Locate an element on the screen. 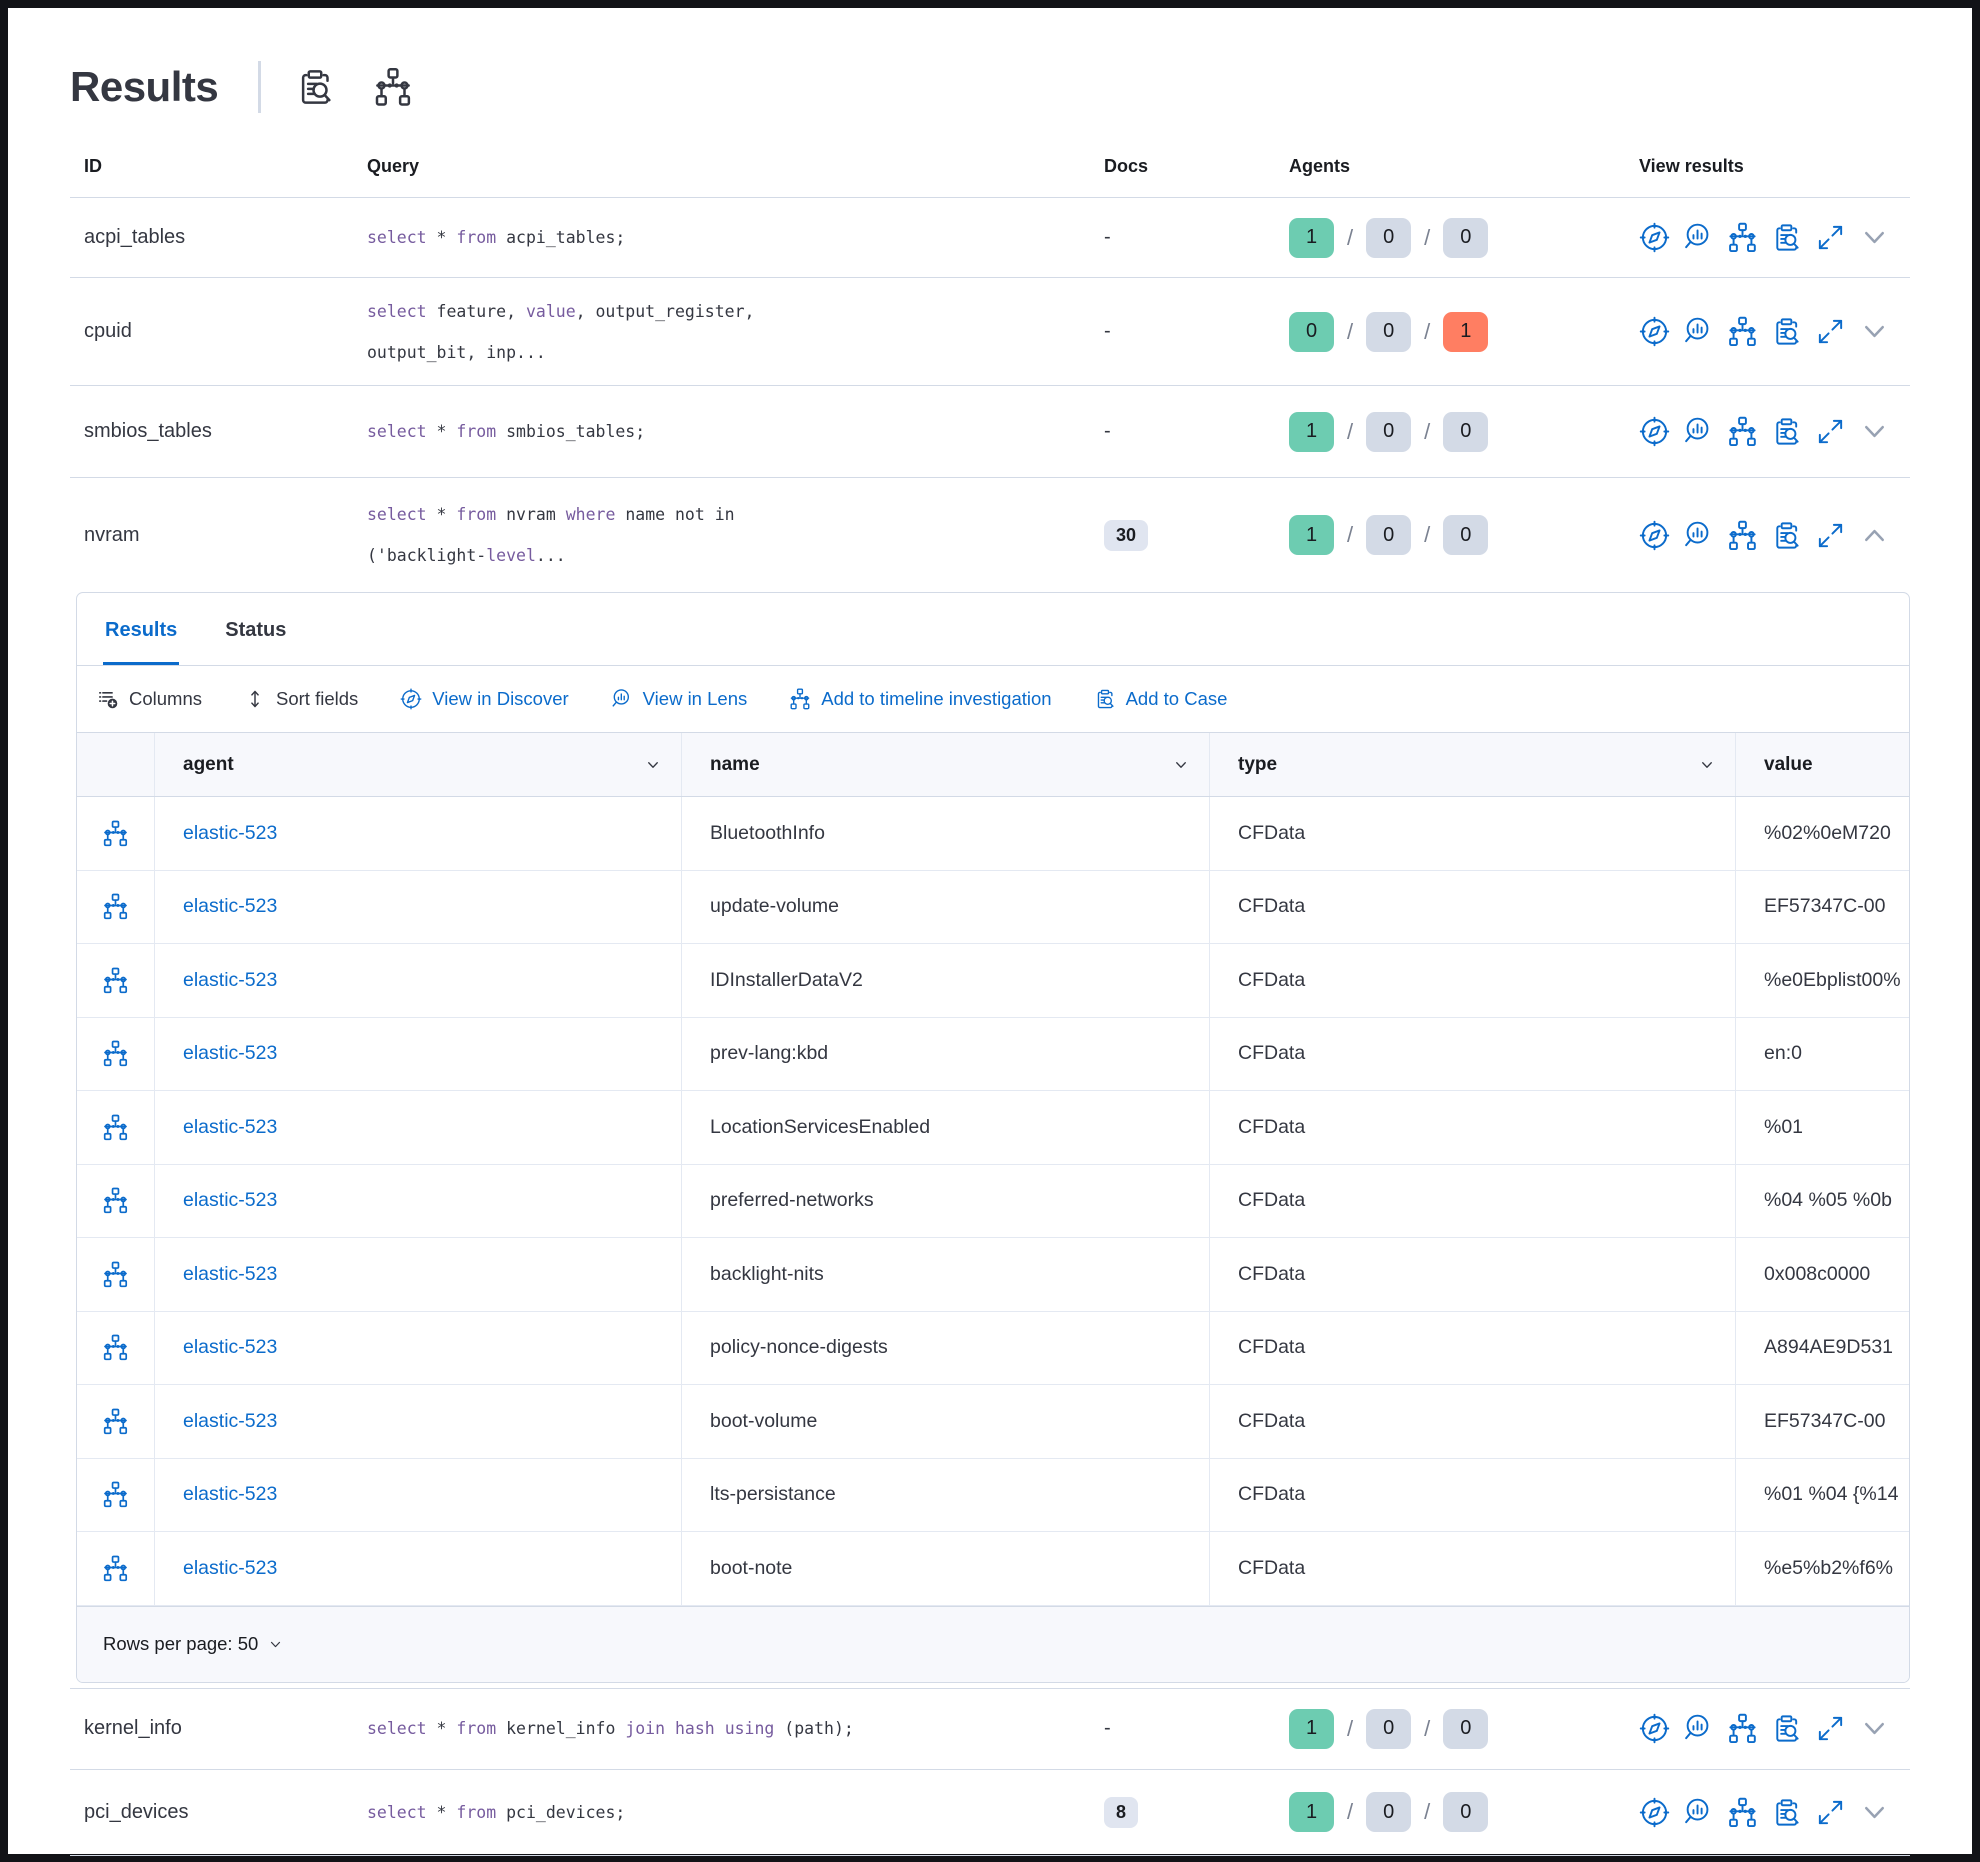 Image resolution: width=1980 pixels, height=1862 pixels. rows-per-page-button: Rows per page: 50 is located at coordinates (193, 1644).